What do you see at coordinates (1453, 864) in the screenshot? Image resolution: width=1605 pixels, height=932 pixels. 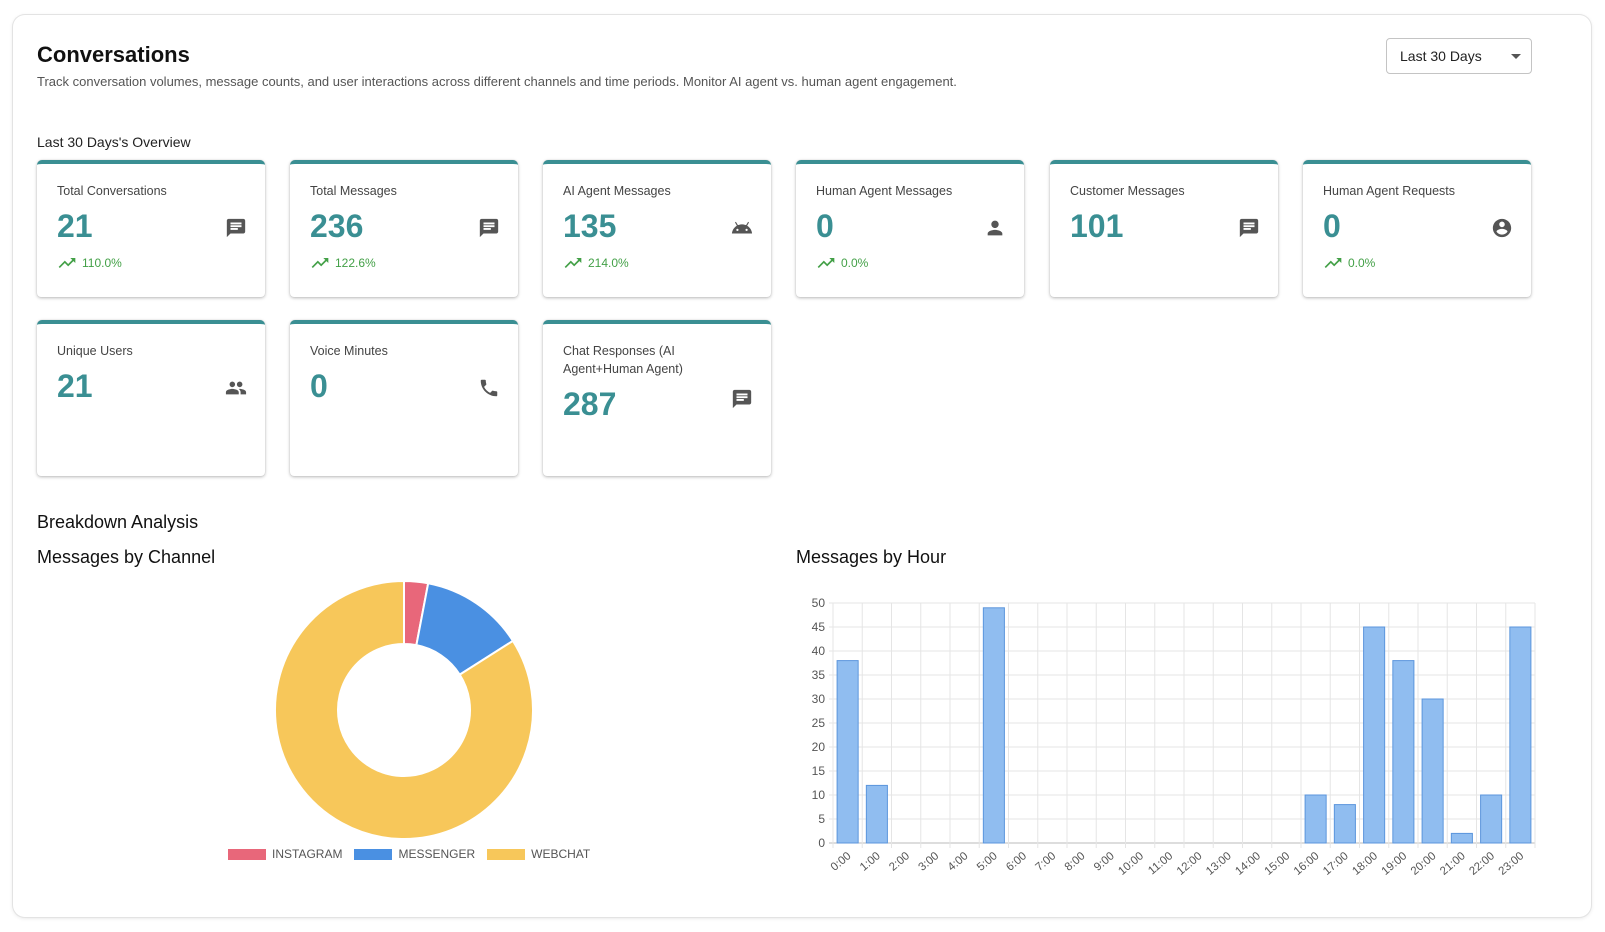 I see `x-tick-label: 21:00` at bounding box center [1453, 864].